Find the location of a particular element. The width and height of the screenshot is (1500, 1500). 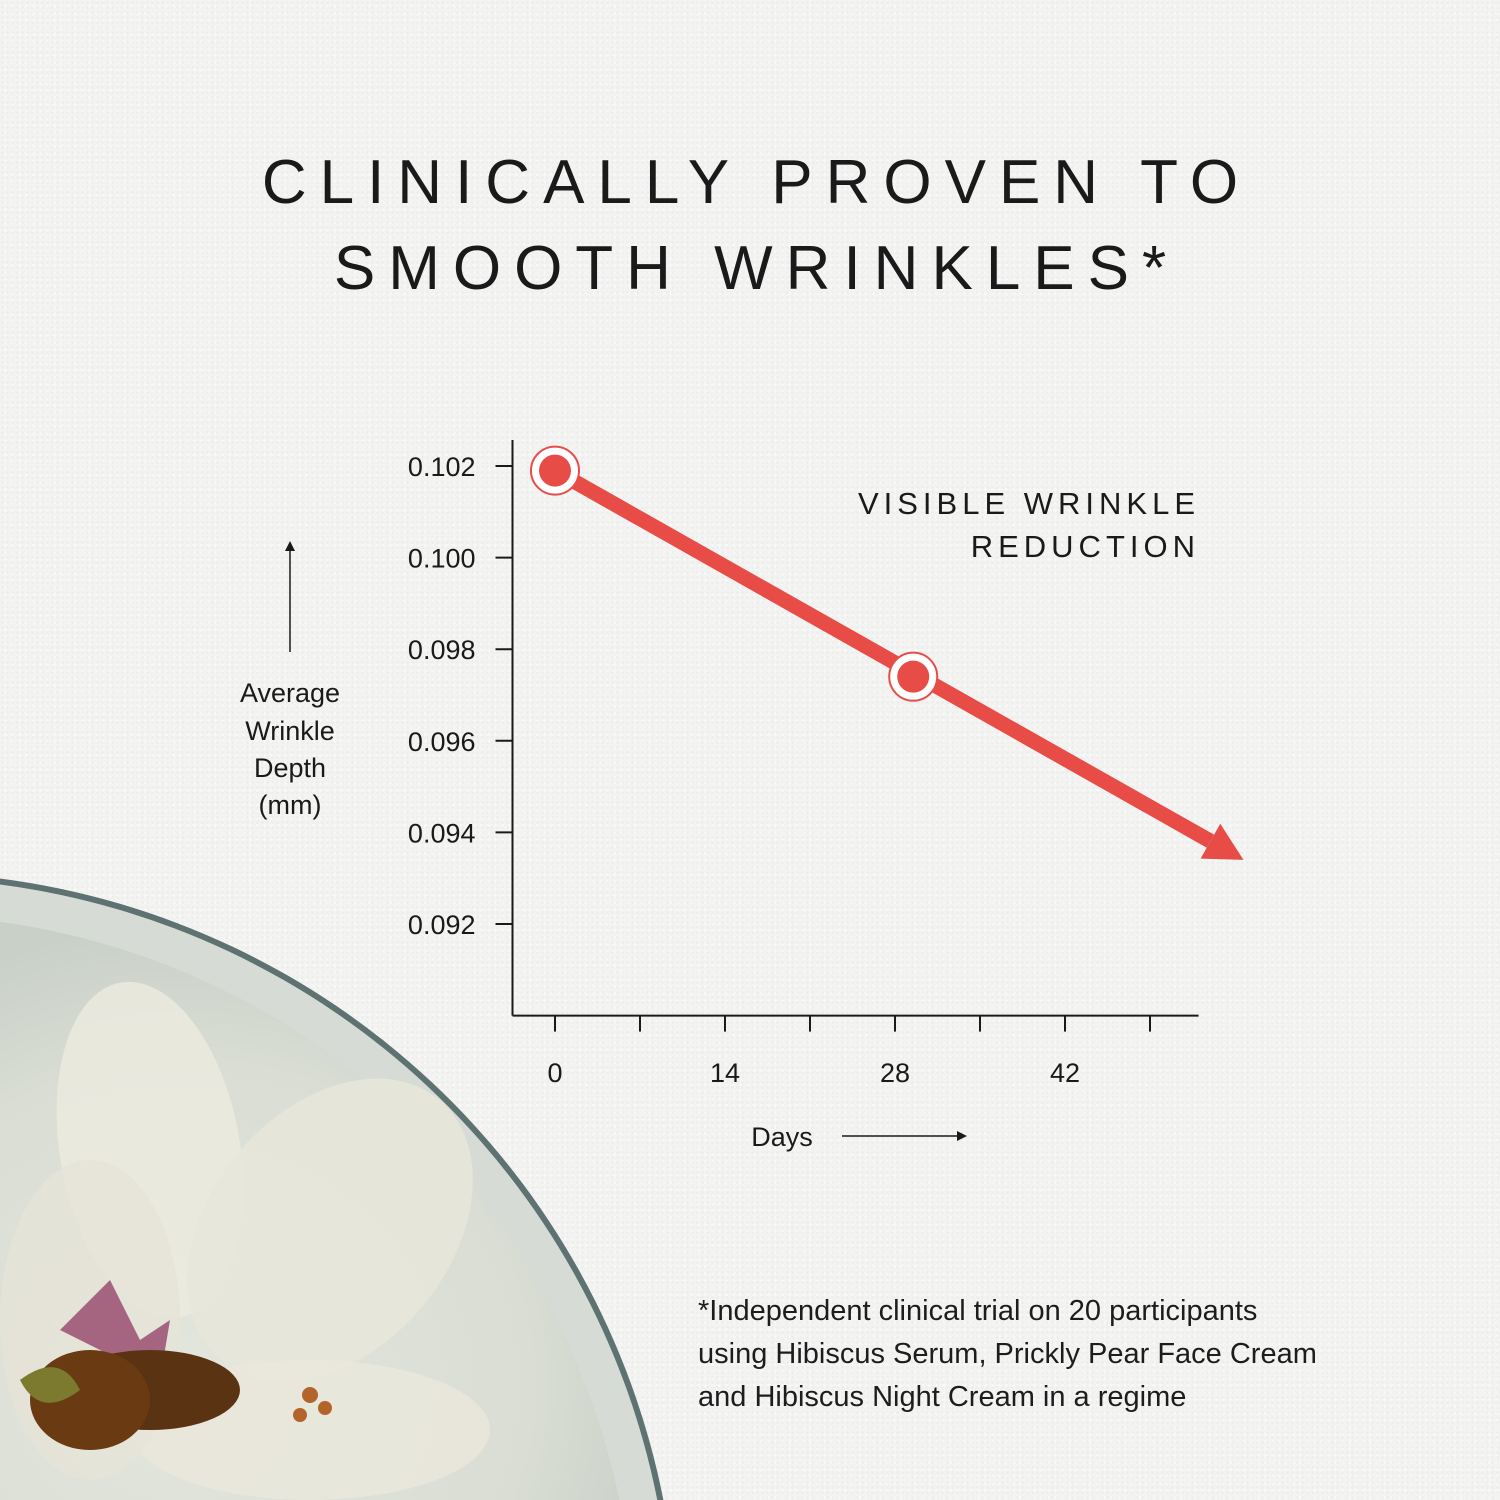

y-tick-label: 0.098 is located at coordinates (442, 650).